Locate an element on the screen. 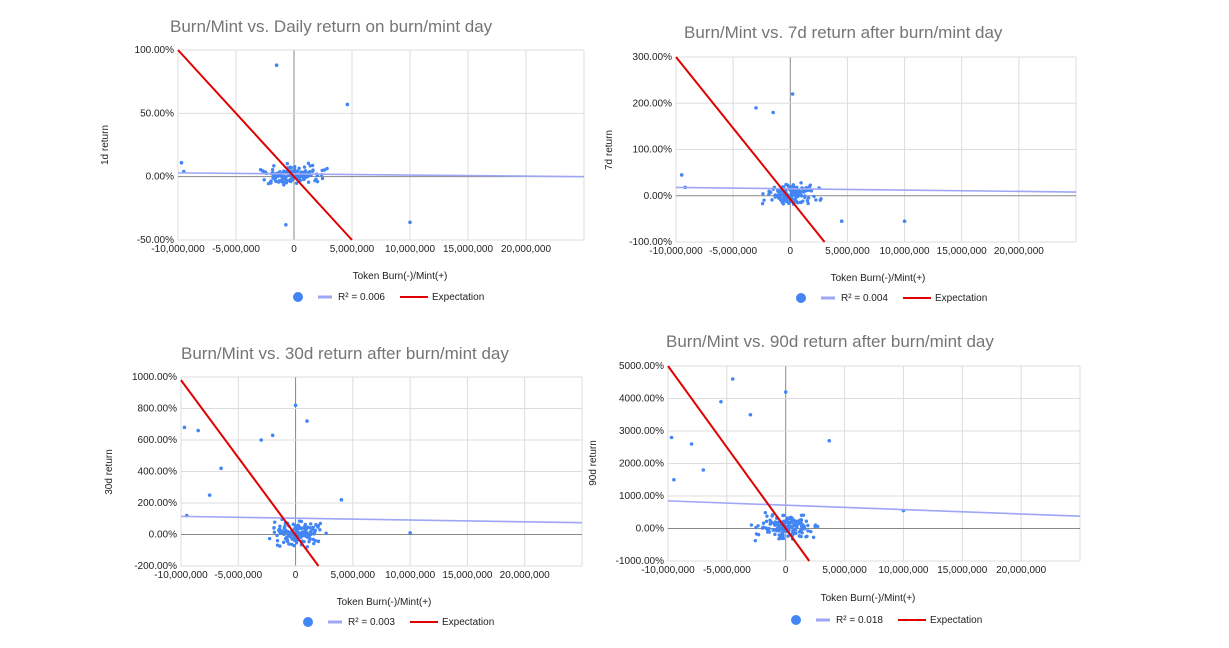 The height and width of the screenshot is (648, 1229). expectation-line is located at coordinates (750, 149).